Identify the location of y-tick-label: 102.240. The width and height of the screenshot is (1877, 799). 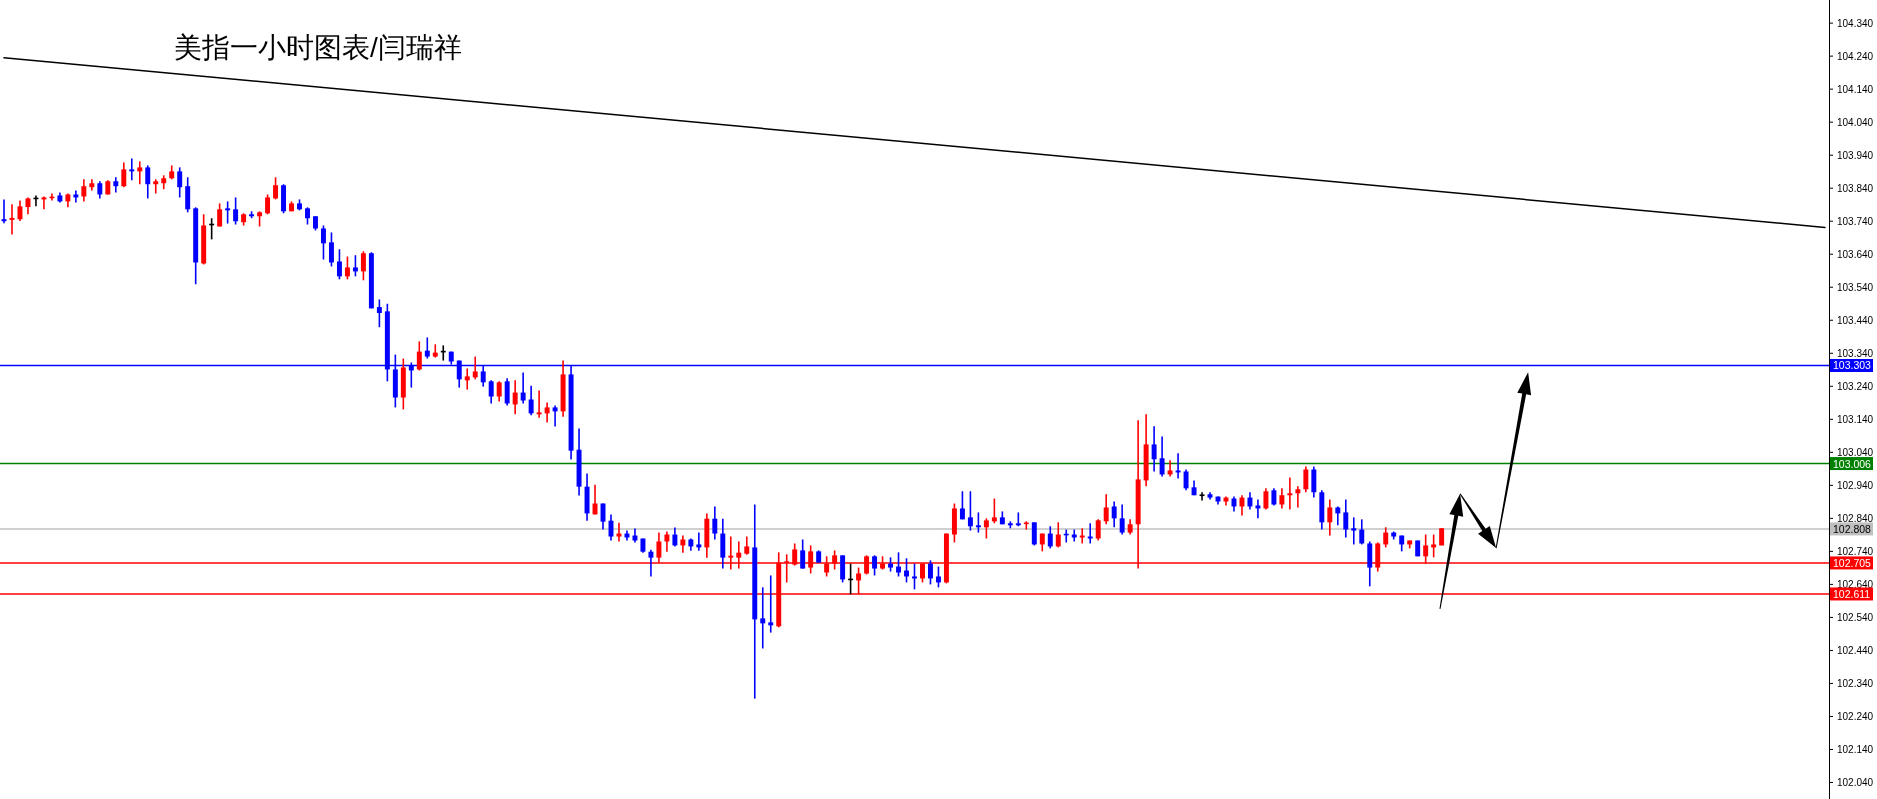
(1855, 716).